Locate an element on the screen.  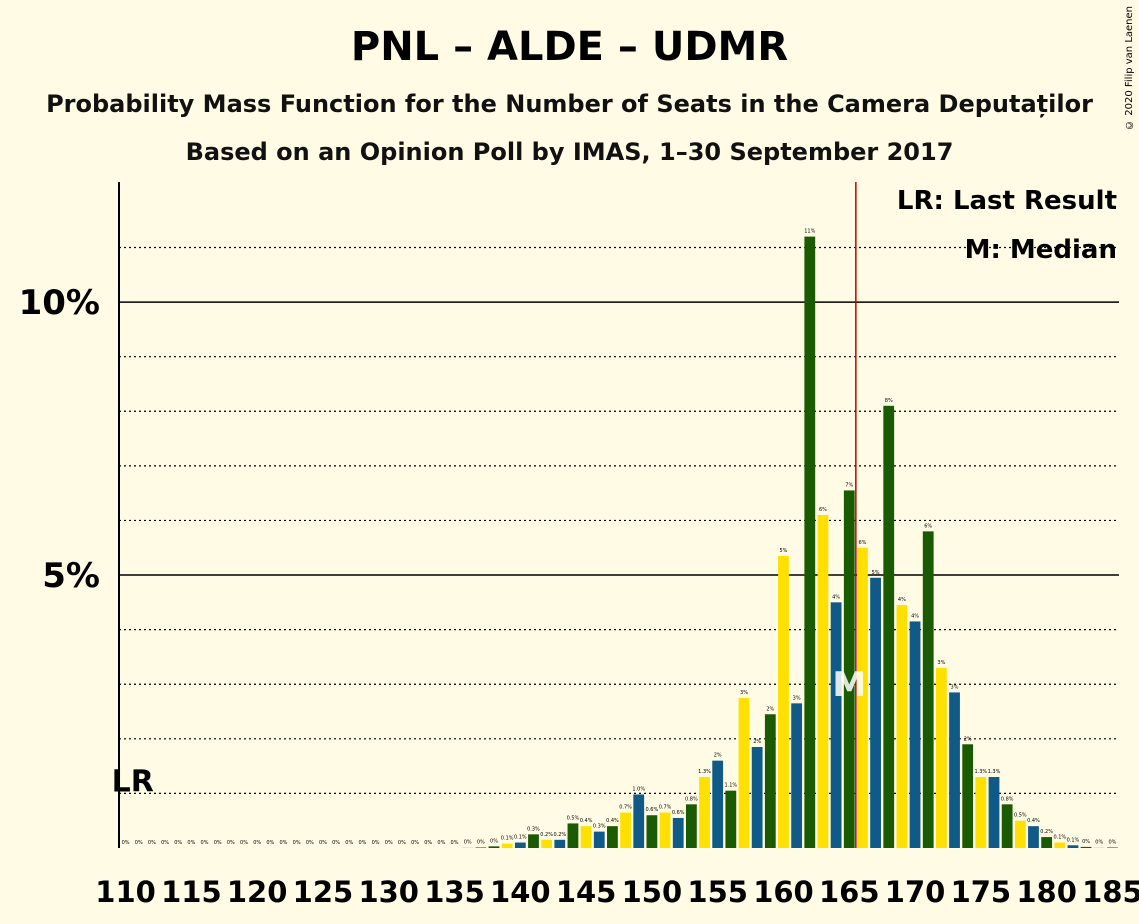
chart-title: PNL – ALDE – UDMR is located at coordinates (569, 47).